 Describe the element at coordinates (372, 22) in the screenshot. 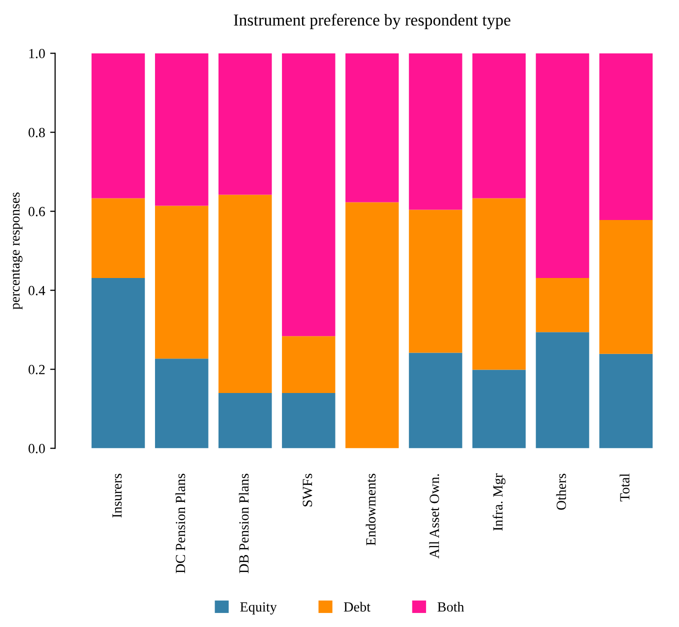

I see `chart-title: Instrument preference by respondent type` at that location.